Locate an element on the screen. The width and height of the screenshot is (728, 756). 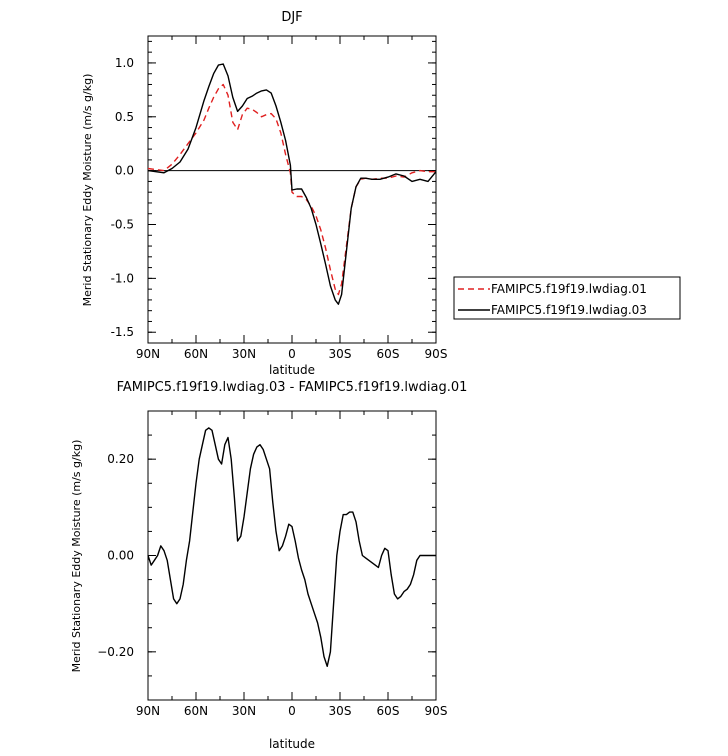
y-tick-label: -0.5 is located at coordinates (122, 225).